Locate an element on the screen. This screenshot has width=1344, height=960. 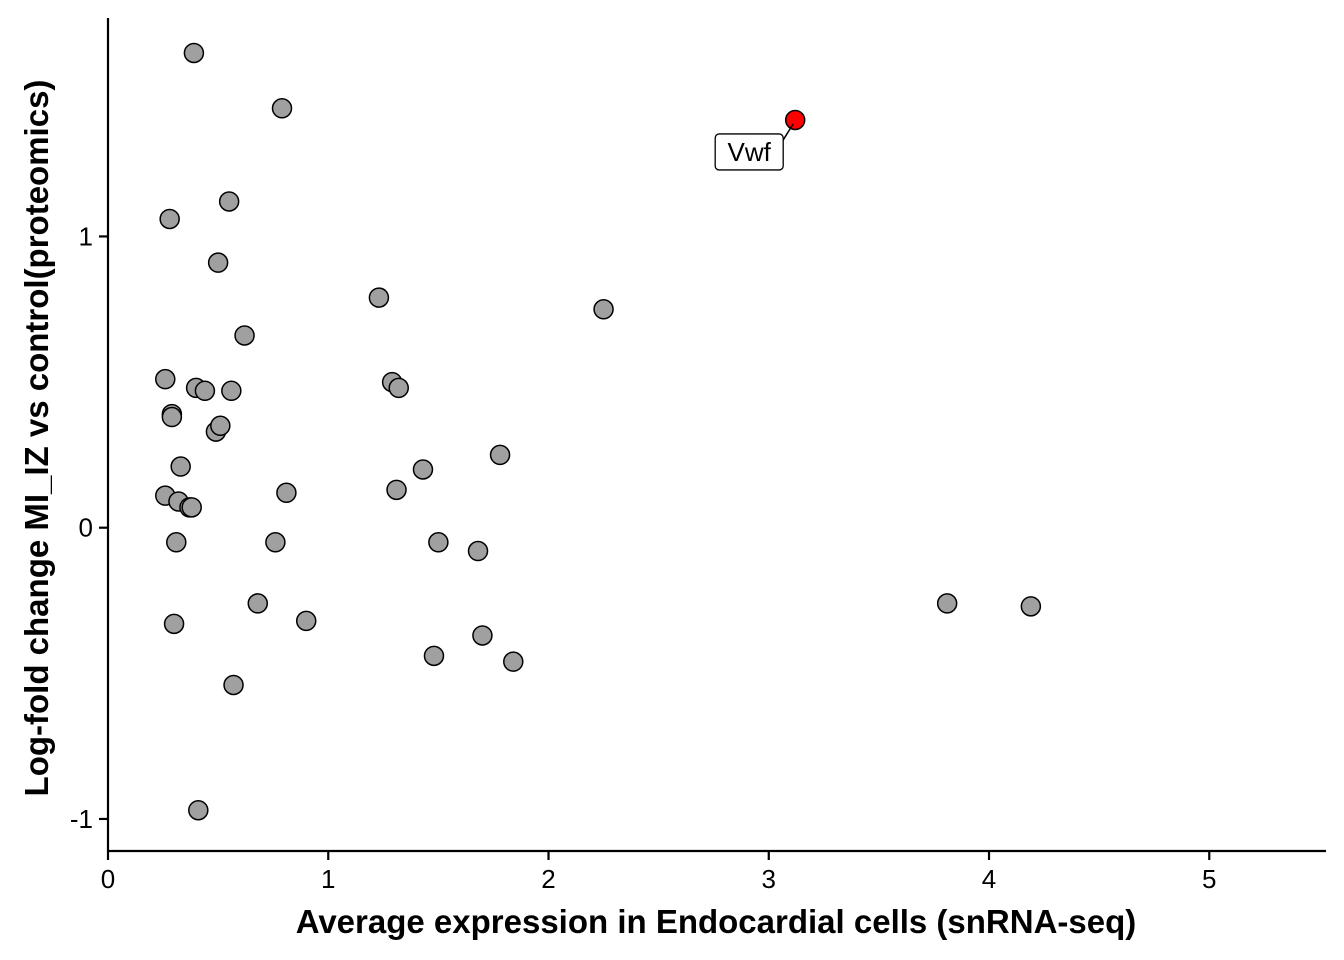
x-axis-ticks: 0 1 2 3 4 5 is located at coordinates (659, 872).